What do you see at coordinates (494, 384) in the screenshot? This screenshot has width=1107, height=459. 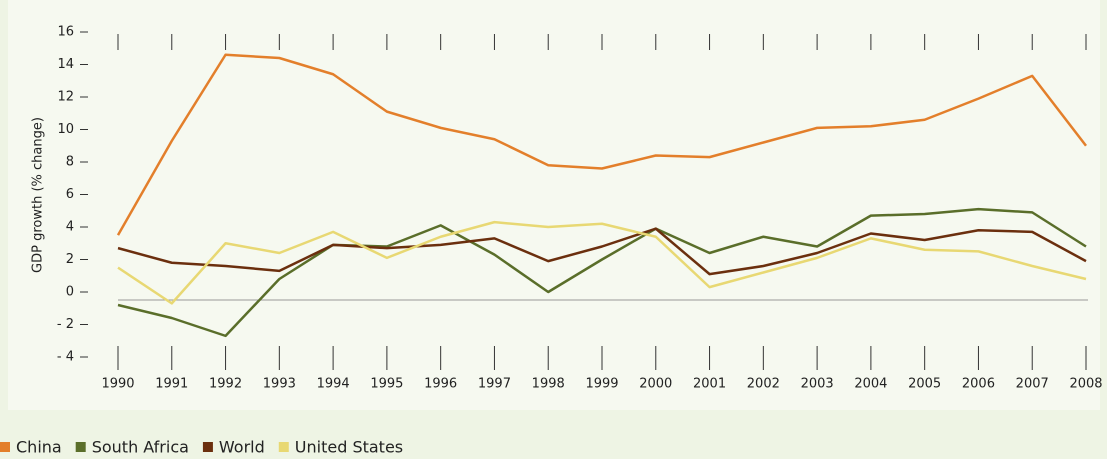 I see `x-tick-label: 1997` at bounding box center [494, 384].